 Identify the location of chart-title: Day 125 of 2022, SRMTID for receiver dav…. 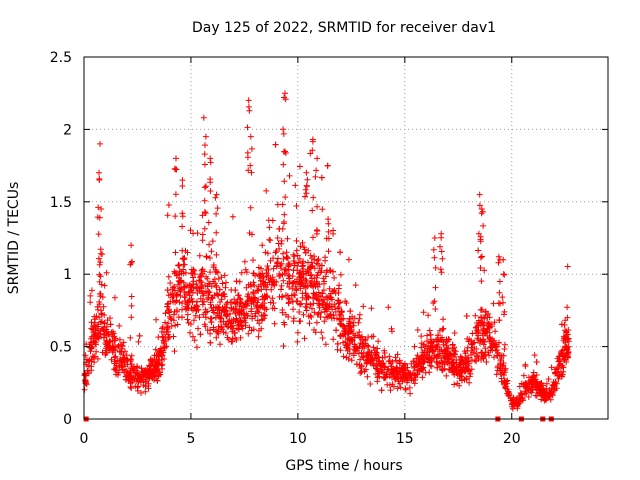
(344, 28).